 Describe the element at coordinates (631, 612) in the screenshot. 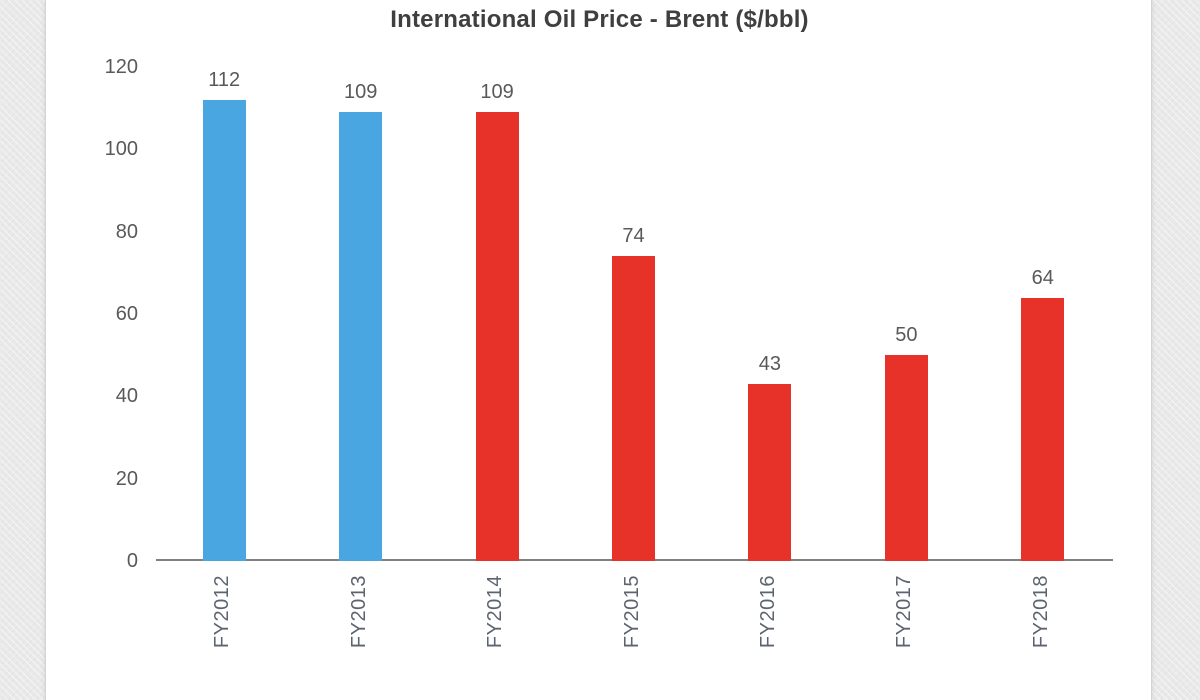

I see `x-tick-label: FY2015` at that location.